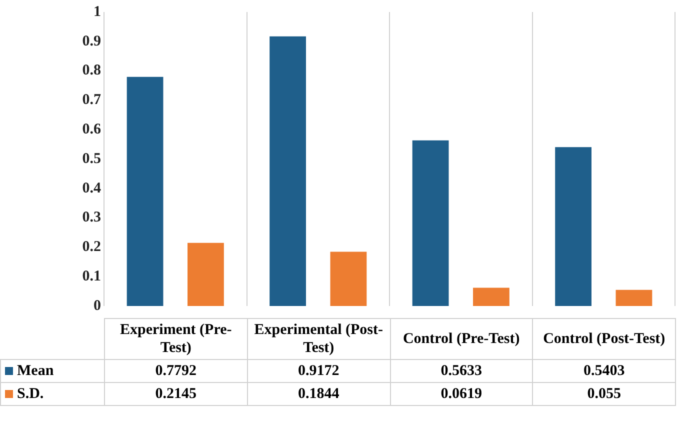  What do you see at coordinates (91, 276) in the screenshot?
I see `y-tick-label: 0.1` at bounding box center [91, 276].